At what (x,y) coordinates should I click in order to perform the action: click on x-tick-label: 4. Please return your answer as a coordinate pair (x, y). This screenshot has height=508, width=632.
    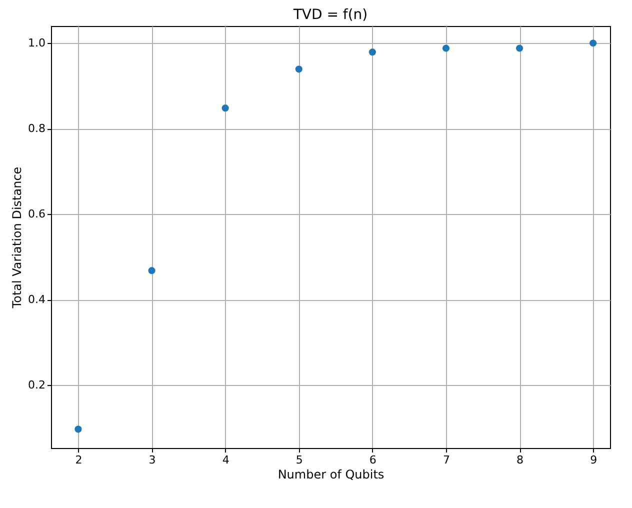
    Looking at the image, I should click on (226, 460).